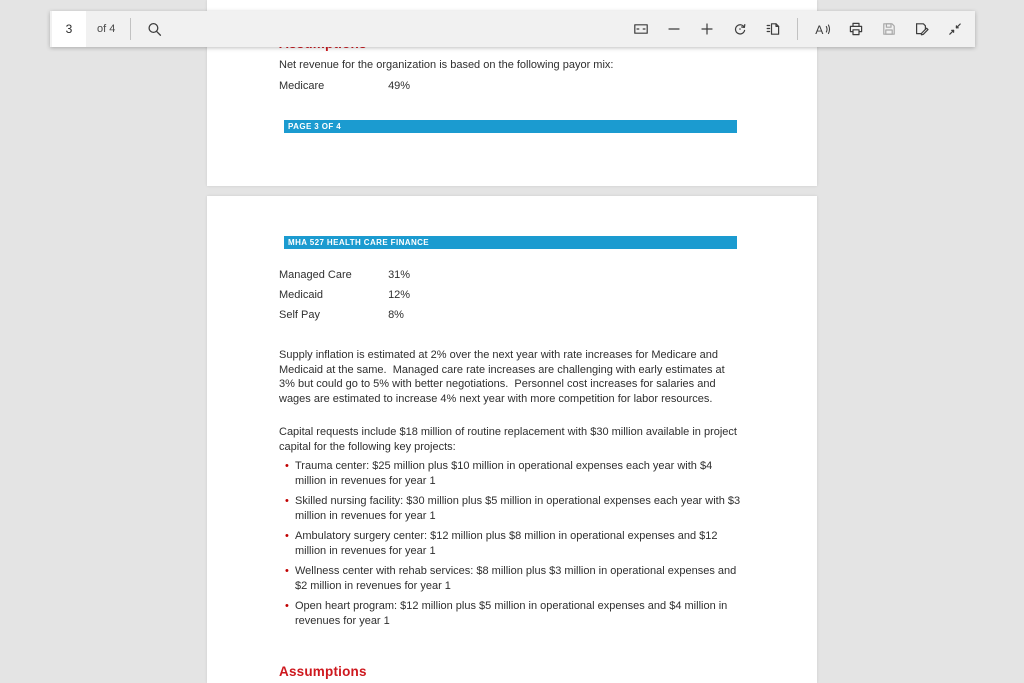  Describe the element at coordinates (299, 315) in the screenshot. I see `payor-label: Self Pay` at that location.